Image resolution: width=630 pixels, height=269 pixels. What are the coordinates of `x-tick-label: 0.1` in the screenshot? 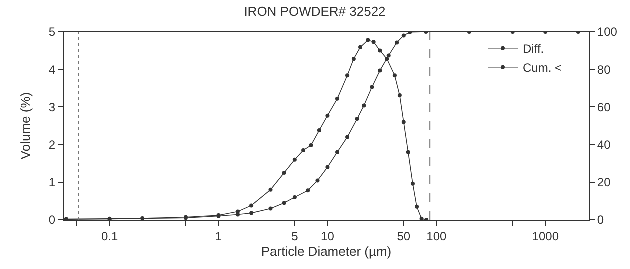 It's located at (109, 236).